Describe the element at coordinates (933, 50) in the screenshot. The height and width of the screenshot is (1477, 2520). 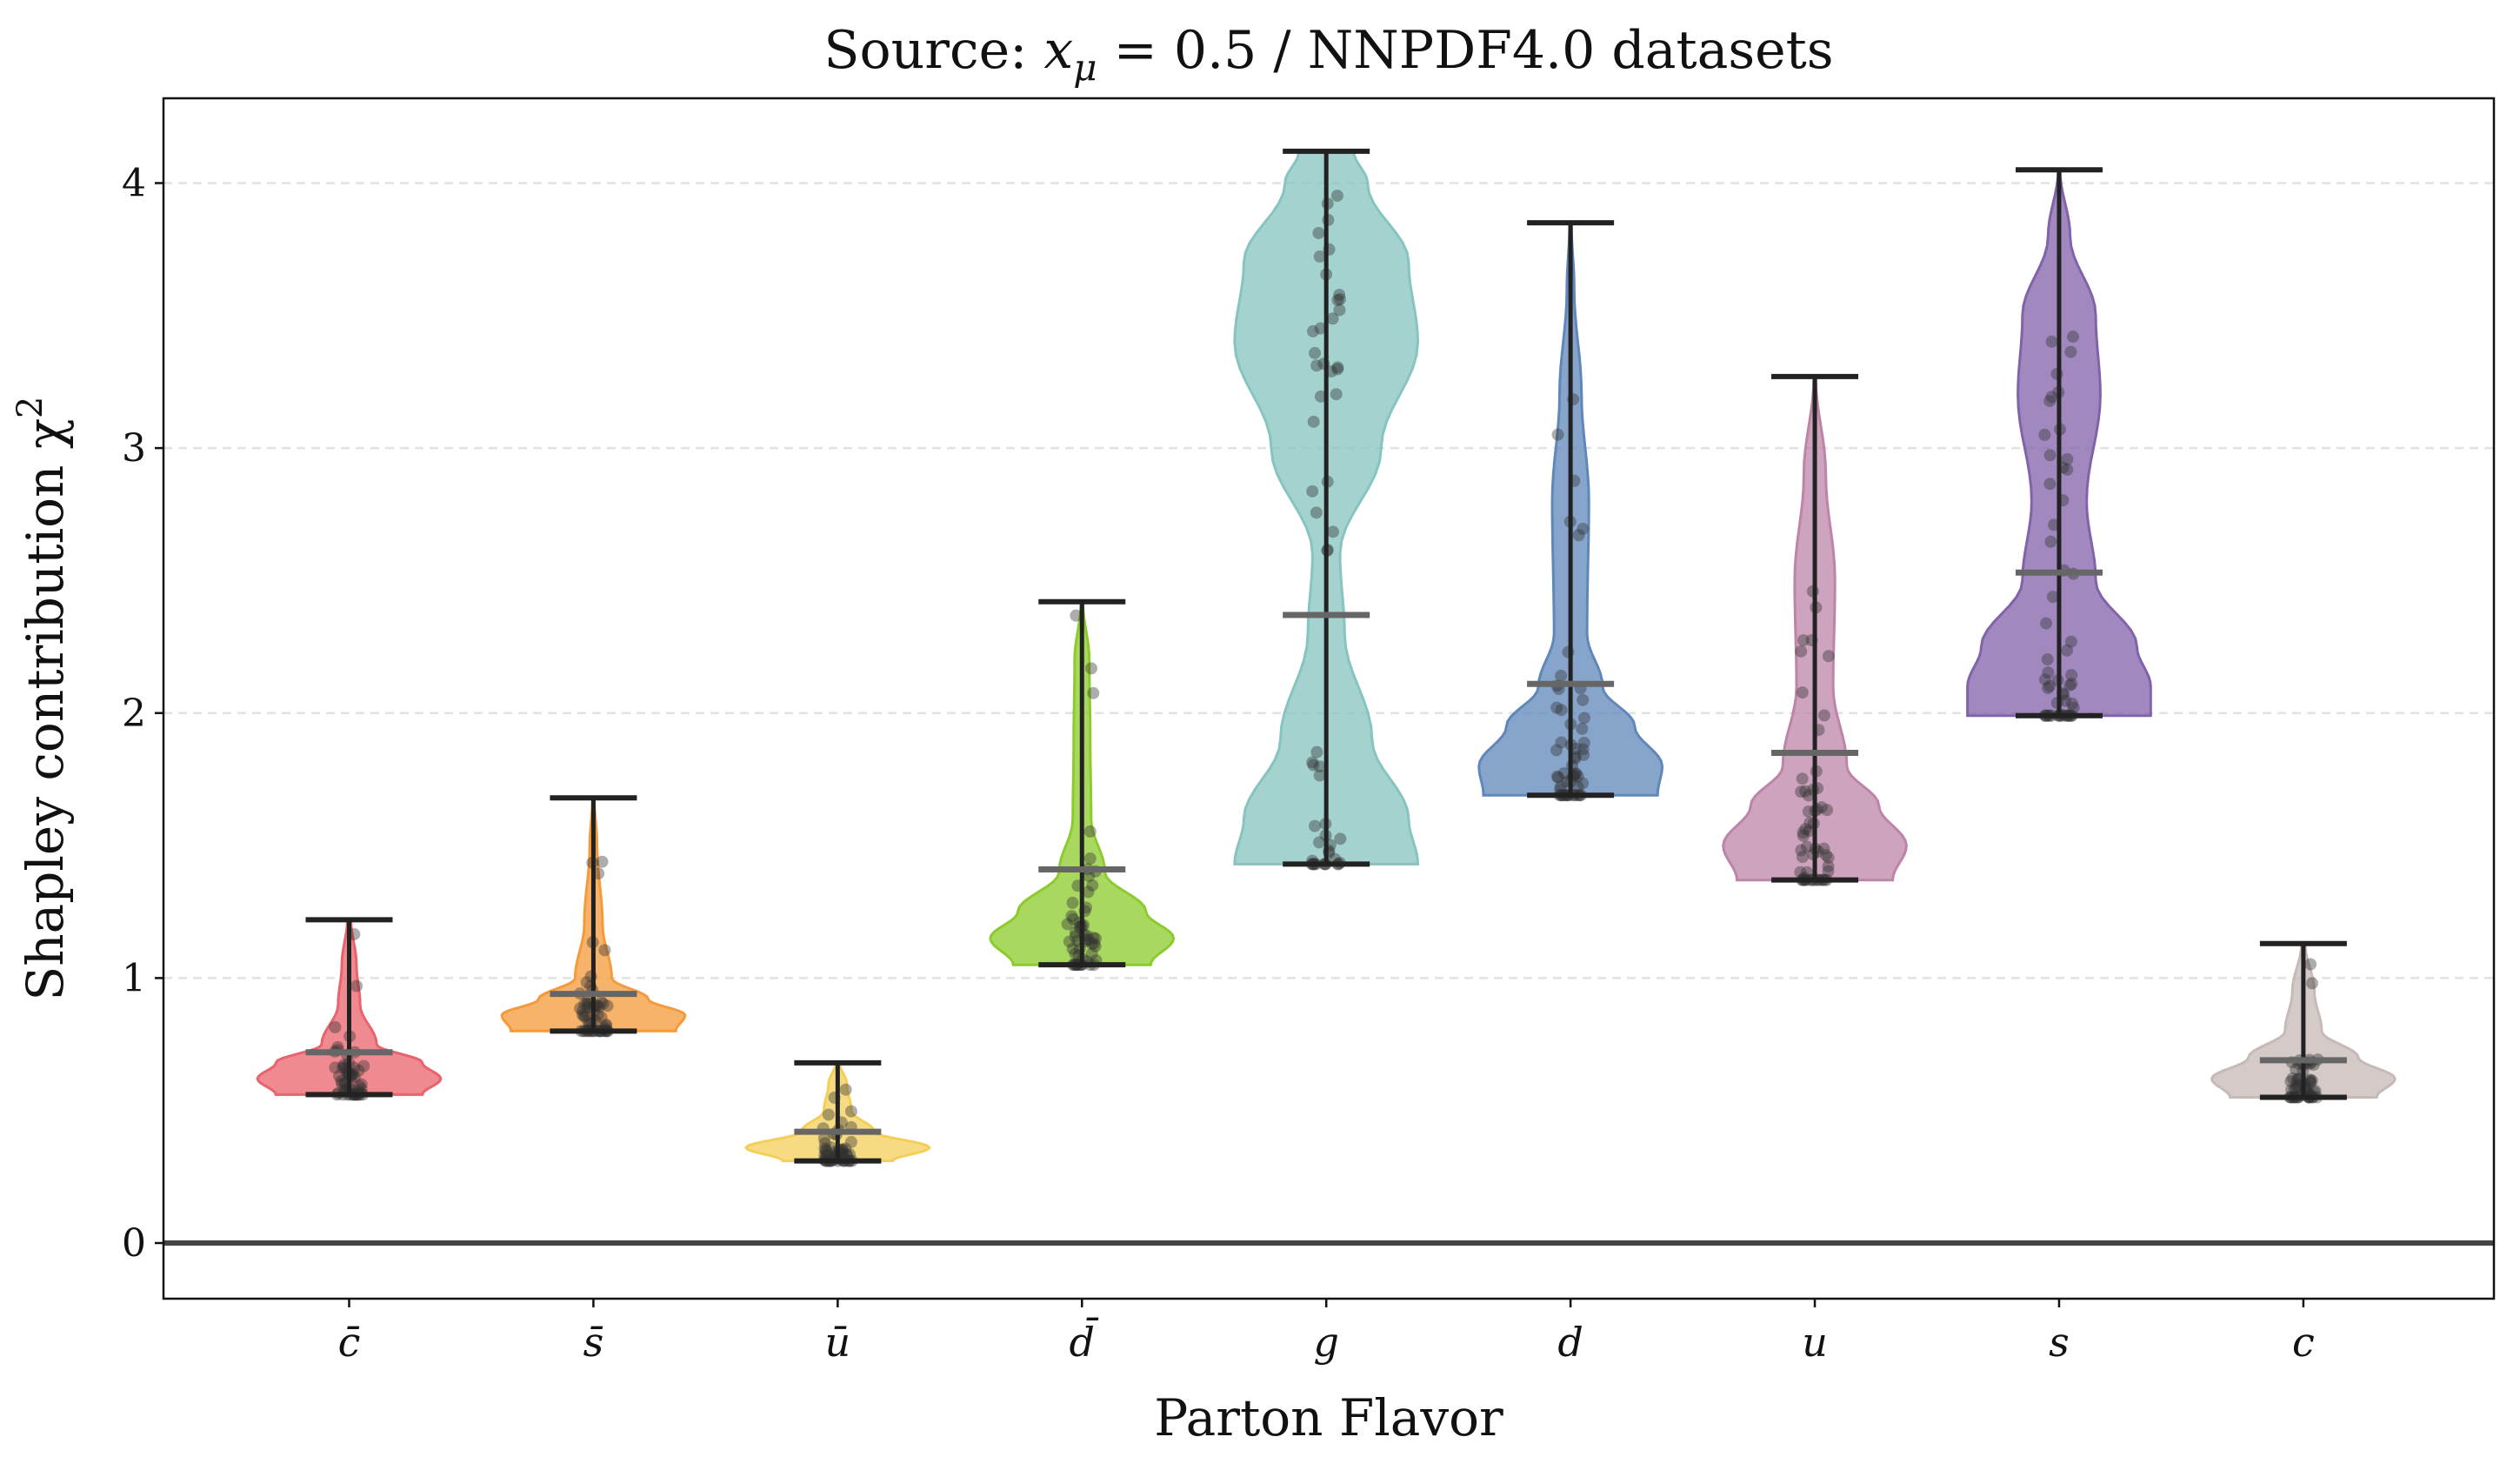
I see `title-prefix: Source:` at that location.